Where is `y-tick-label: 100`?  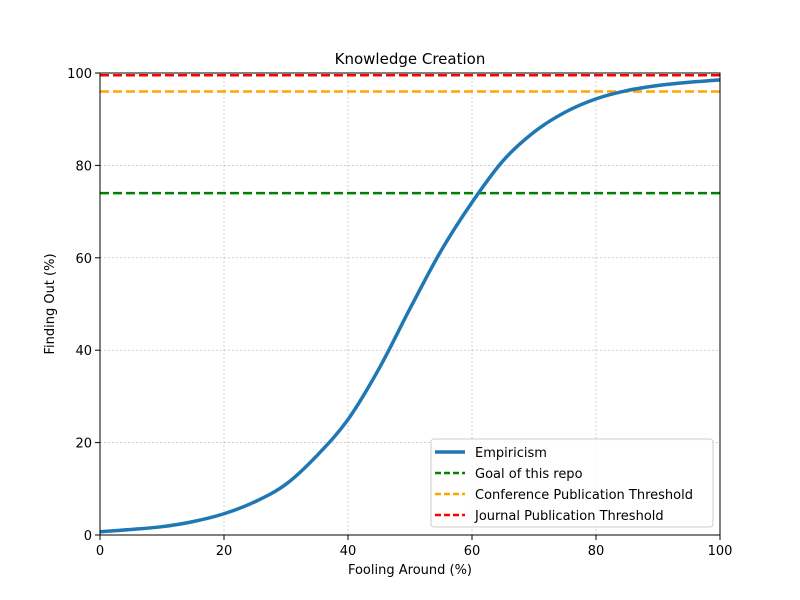
y-tick-label: 100 is located at coordinates (79, 74).